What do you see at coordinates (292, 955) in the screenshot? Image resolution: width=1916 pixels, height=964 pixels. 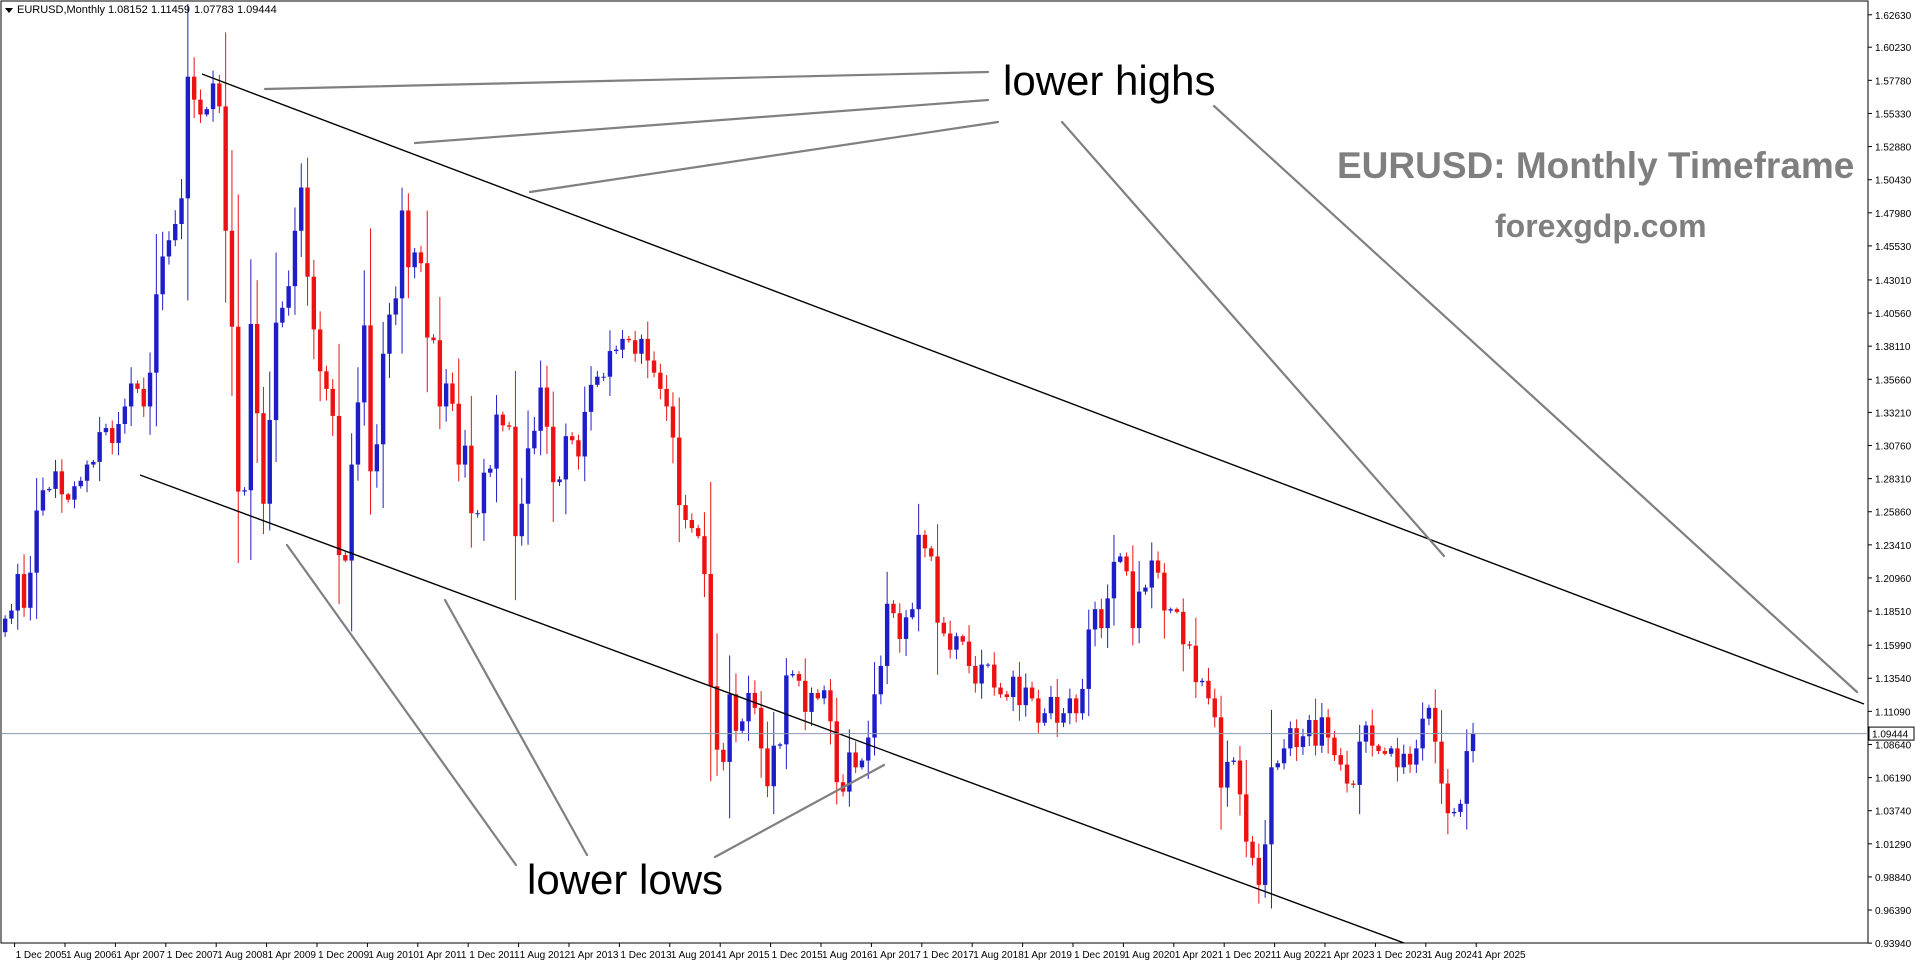 I see `time-tick-label: 1 Apr 2009` at bounding box center [292, 955].